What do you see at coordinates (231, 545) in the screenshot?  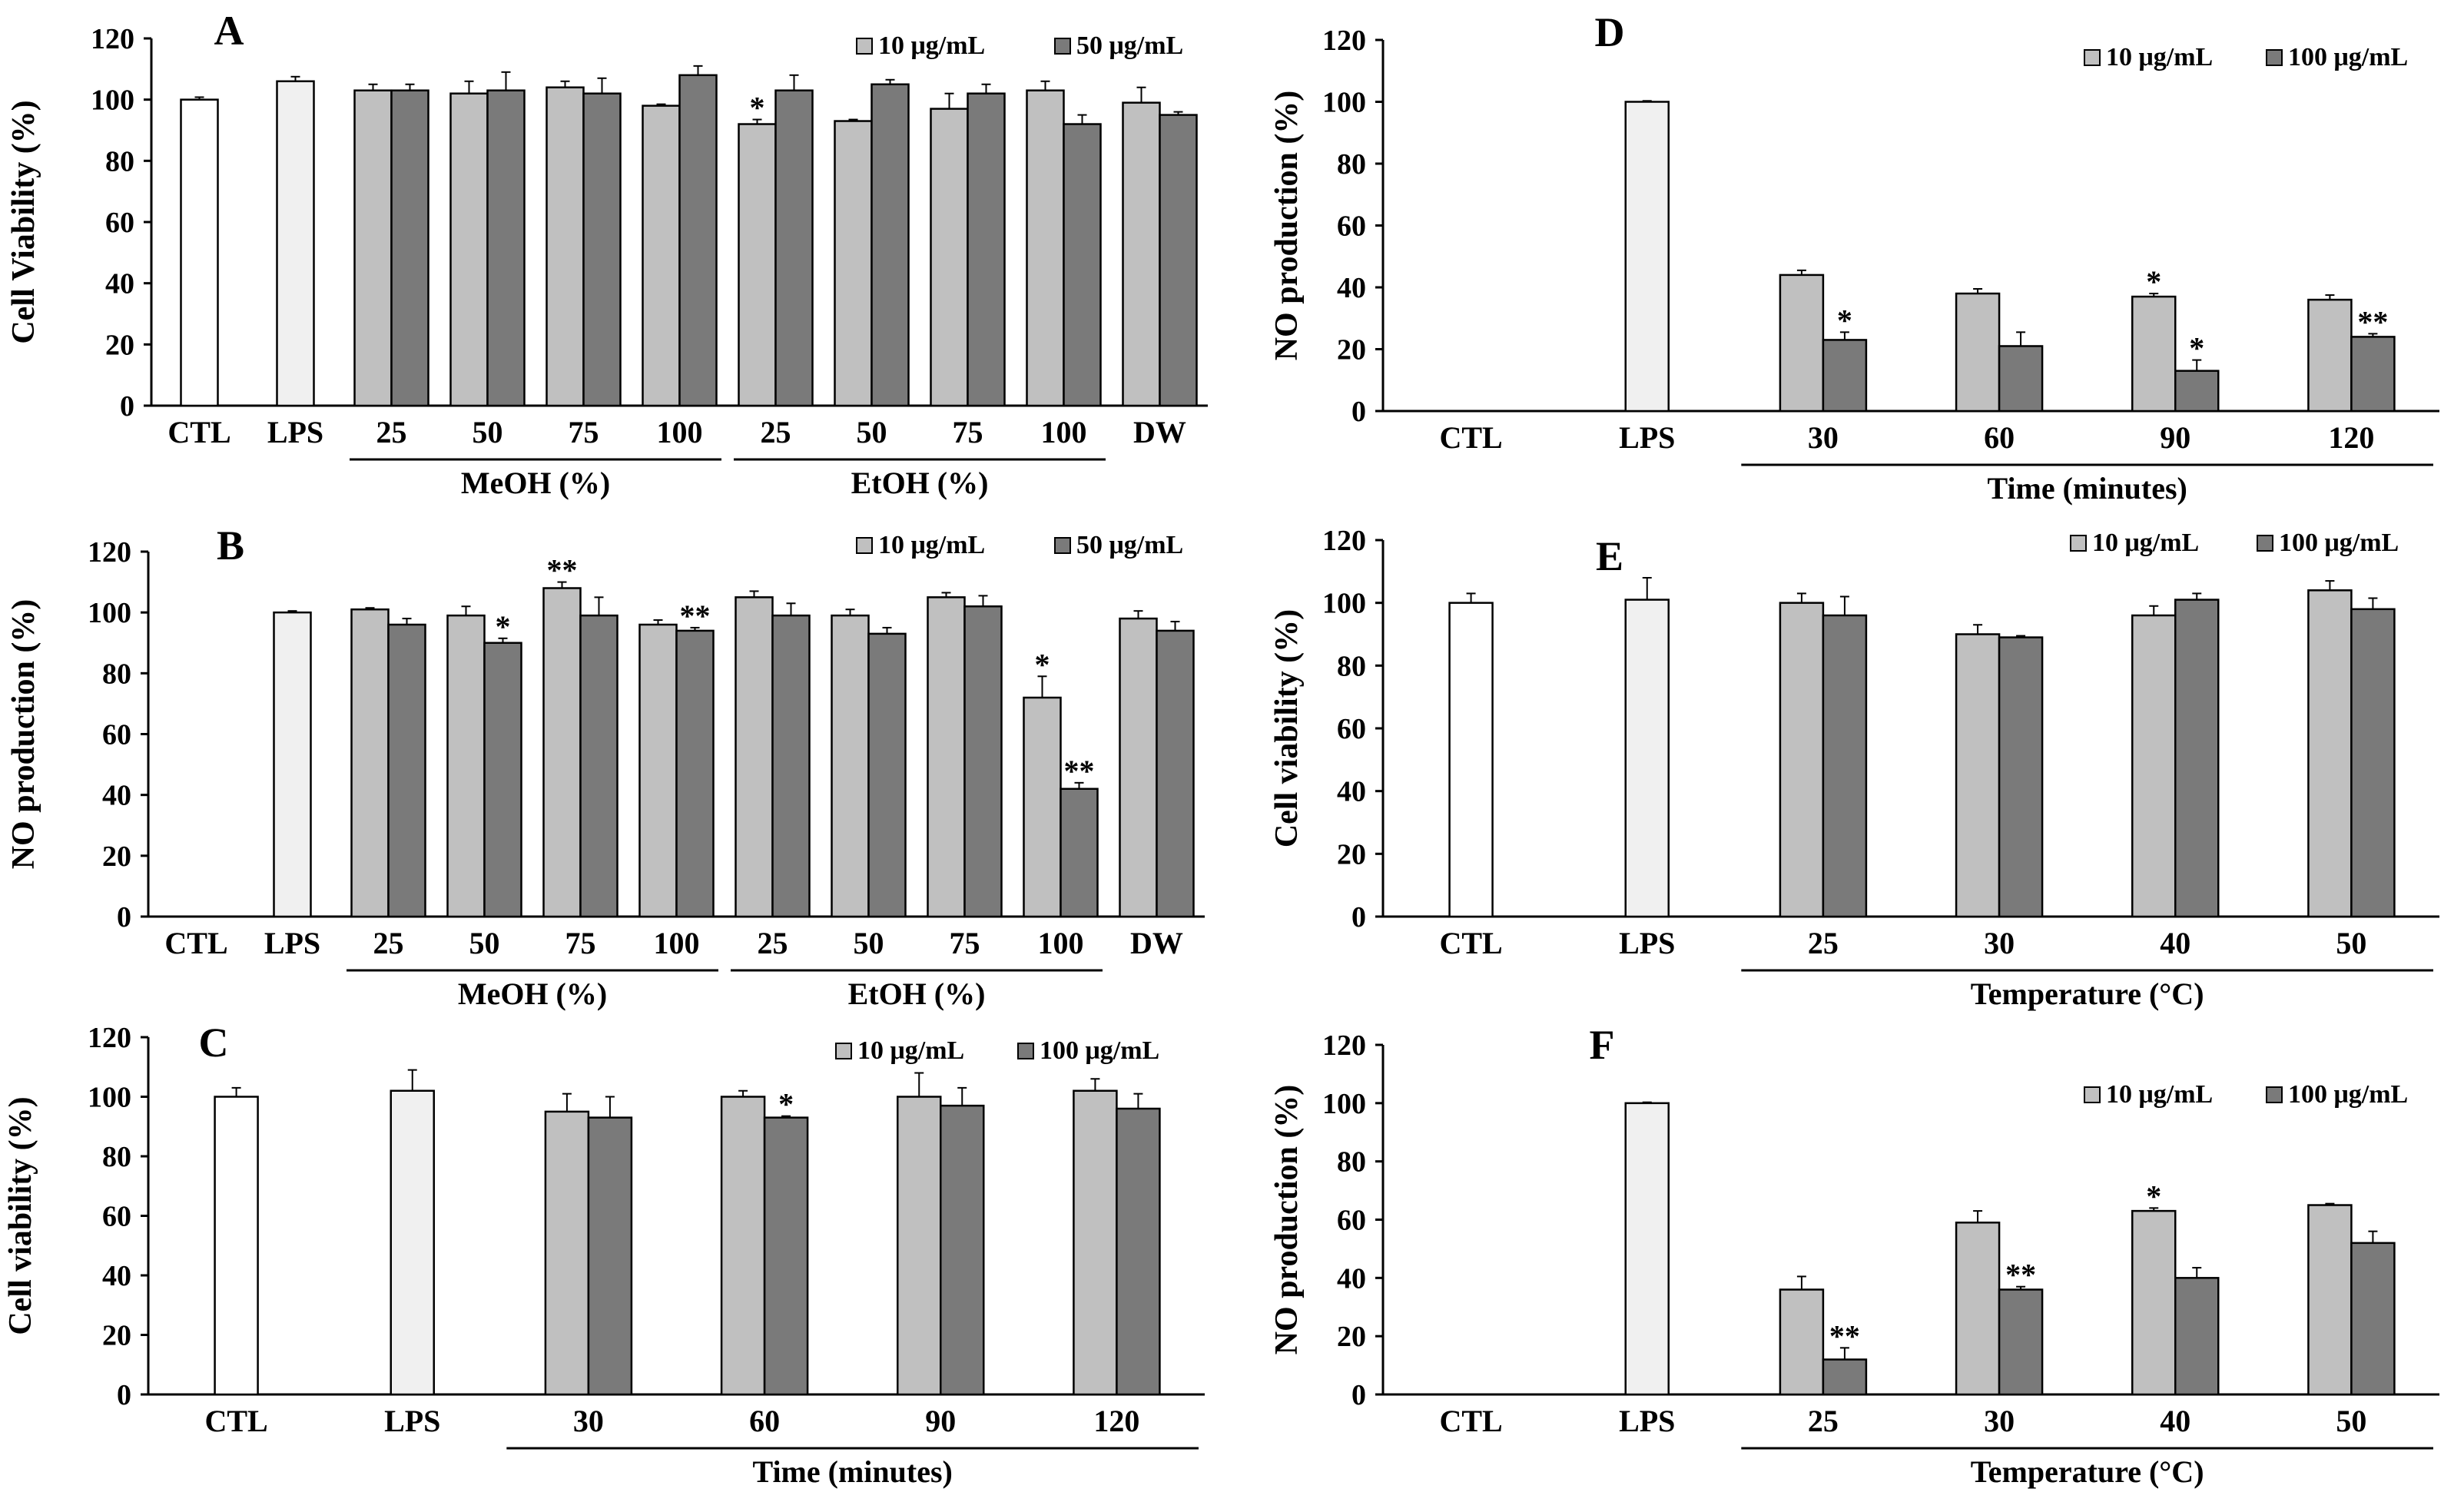 I see `panel-letter: B` at bounding box center [231, 545].